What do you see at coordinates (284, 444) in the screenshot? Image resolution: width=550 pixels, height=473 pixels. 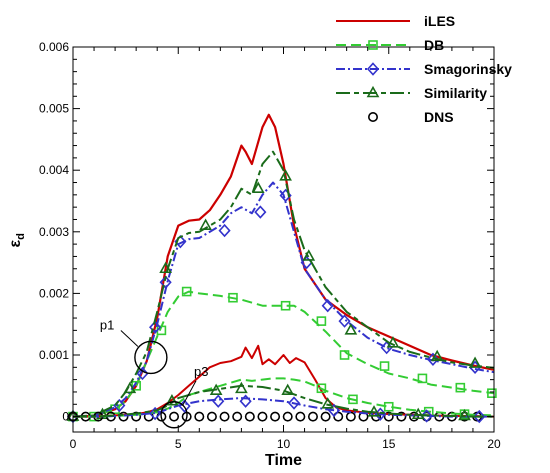 I see `x-tick-label: 10` at bounding box center [284, 444].